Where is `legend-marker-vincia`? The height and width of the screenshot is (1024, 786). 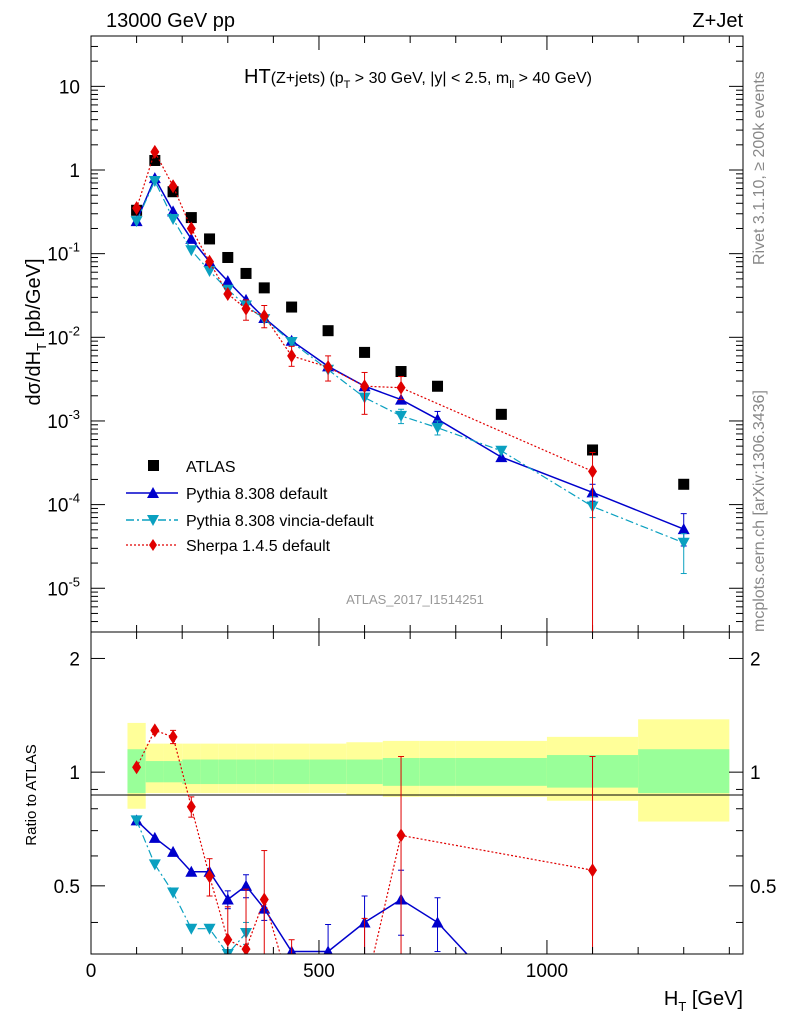
legend-marker-vincia is located at coordinates (153, 520).